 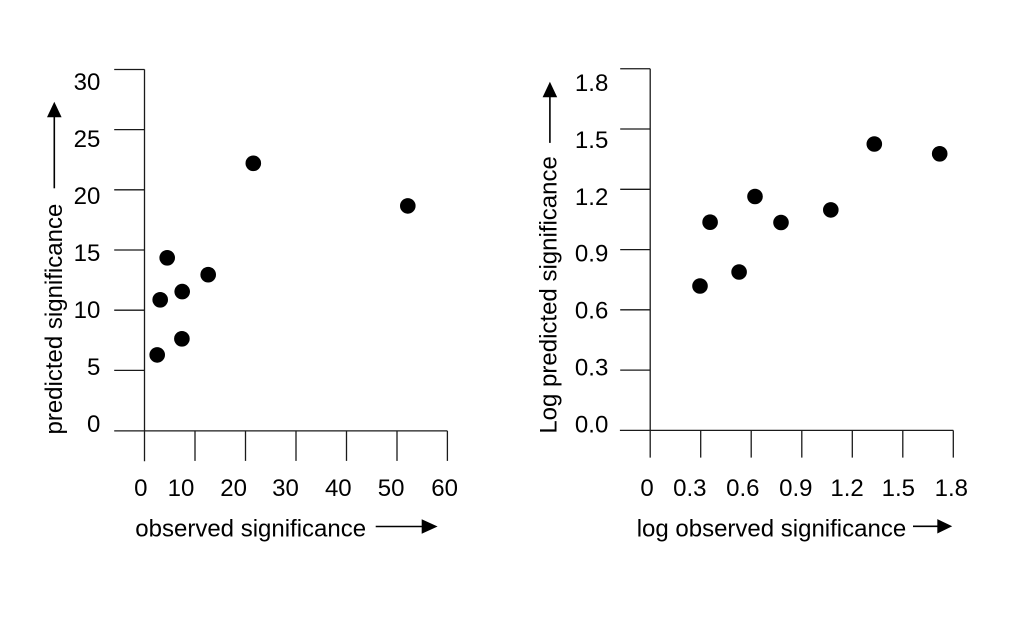 I want to click on svg-text: 15, so click(x=87, y=253).